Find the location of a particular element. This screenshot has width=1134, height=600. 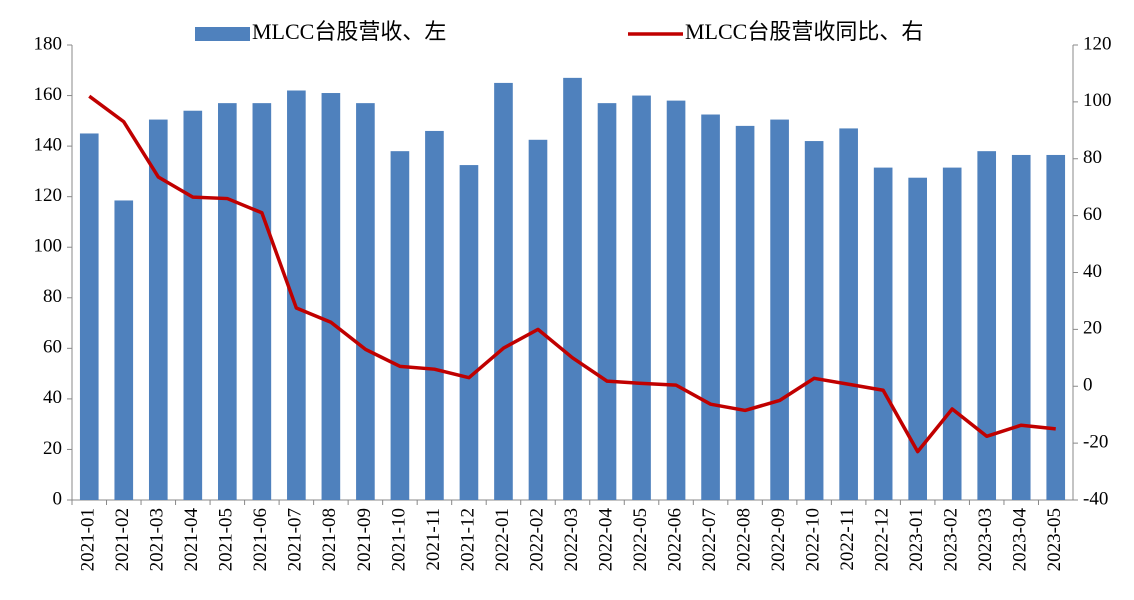

x-tick-label: 2023-03 is located at coordinates (985, 539).